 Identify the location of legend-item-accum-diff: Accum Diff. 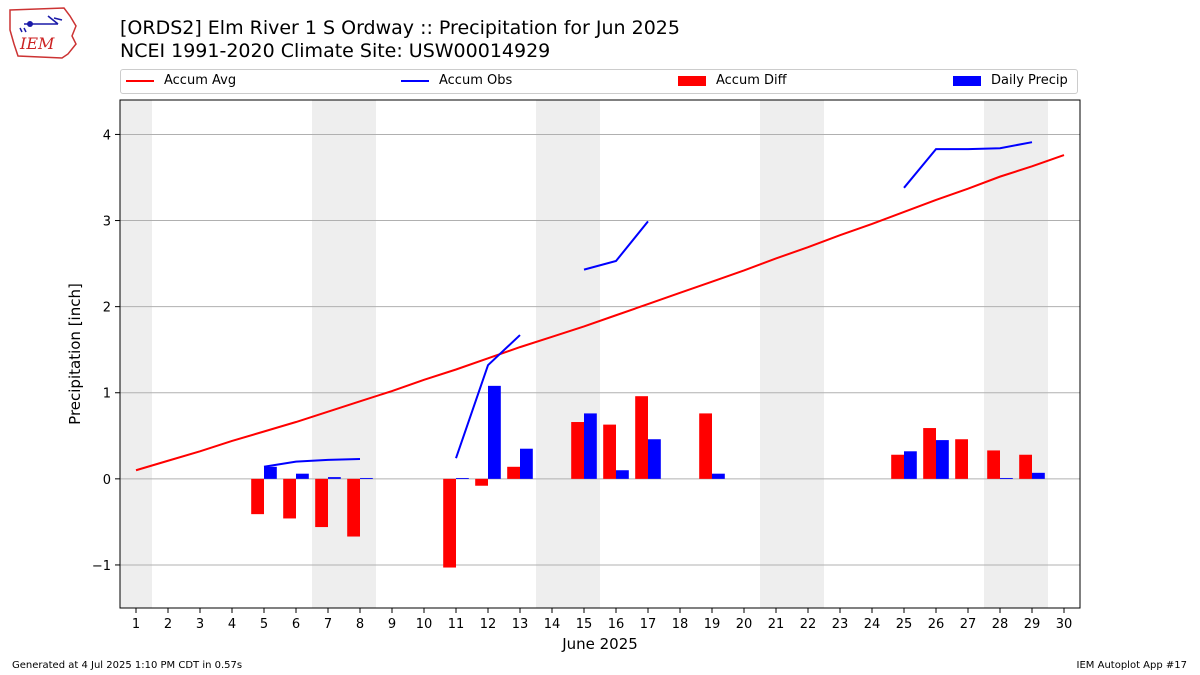
(732, 80).